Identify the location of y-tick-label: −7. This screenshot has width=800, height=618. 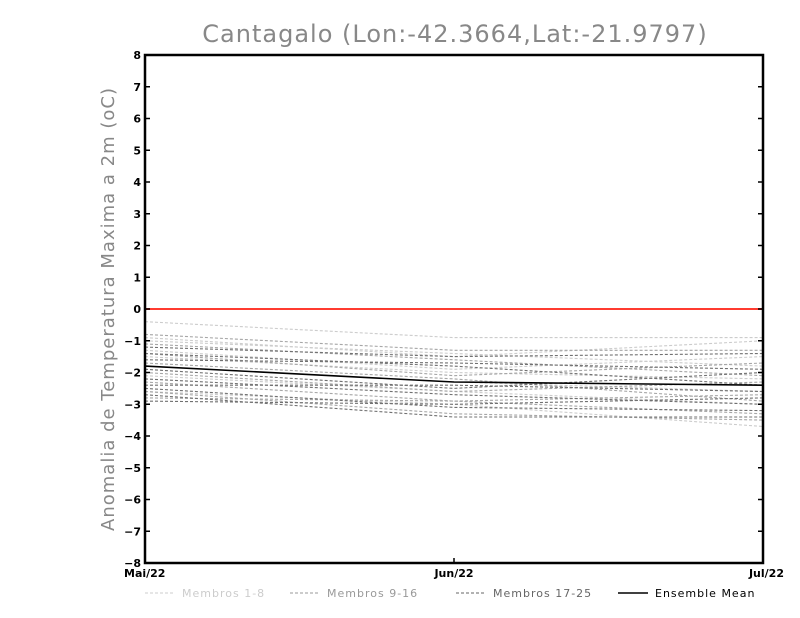
(132, 531).